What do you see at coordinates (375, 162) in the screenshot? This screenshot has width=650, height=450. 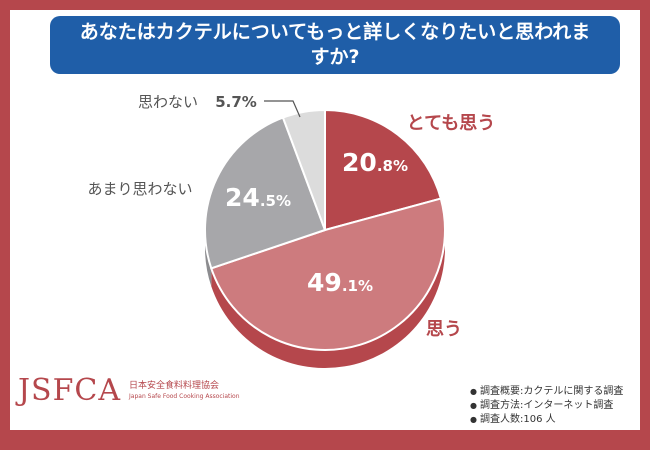 I see `slice-value-very-much: 20.8%` at bounding box center [375, 162].